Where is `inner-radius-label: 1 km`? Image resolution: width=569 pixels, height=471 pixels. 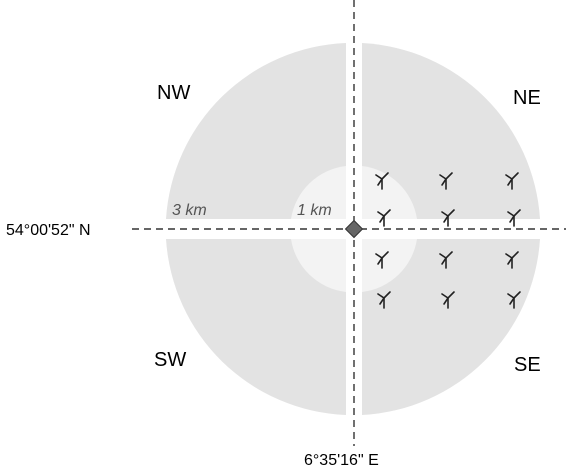 inner-radius-label: 1 km is located at coordinates (314, 210).